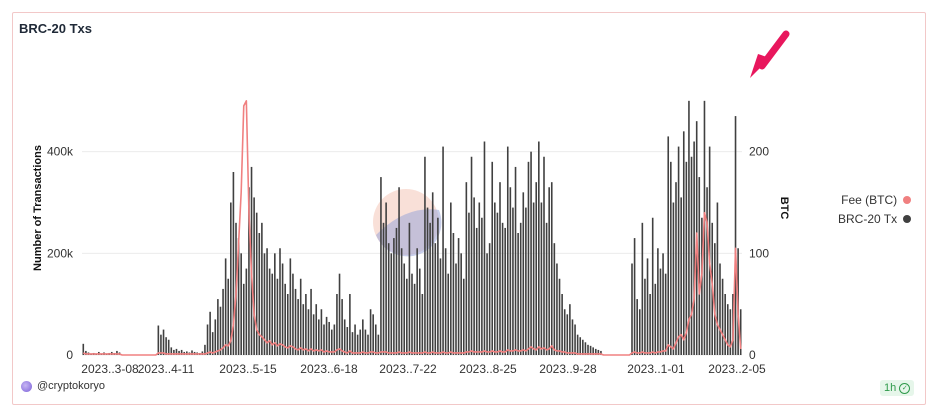 This screenshot has width=939, height=416. What do you see at coordinates (905, 388) in the screenshot?
I see `check-icon: ✓` at bounding box center [905, 388].